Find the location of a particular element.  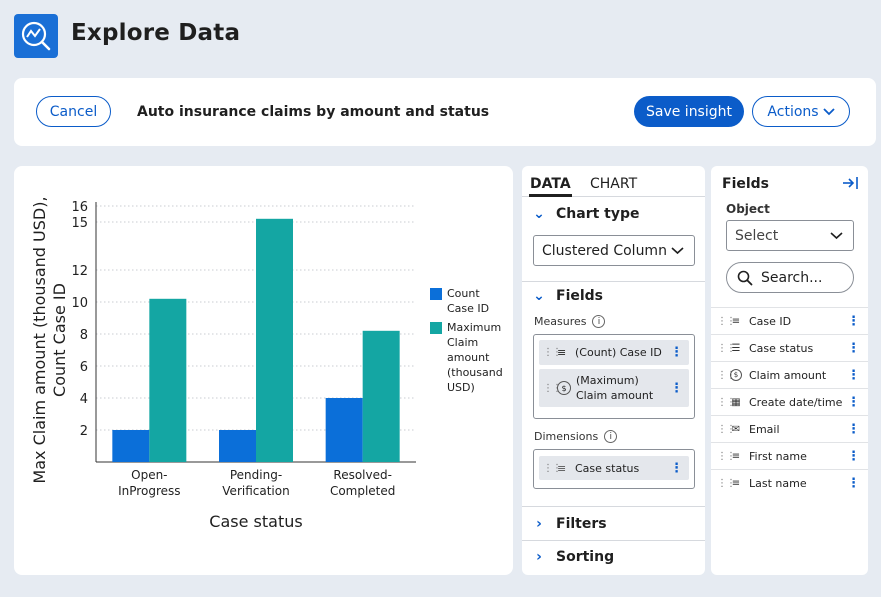

x-tick-label: InProgress is located at coordinates (149, 491).